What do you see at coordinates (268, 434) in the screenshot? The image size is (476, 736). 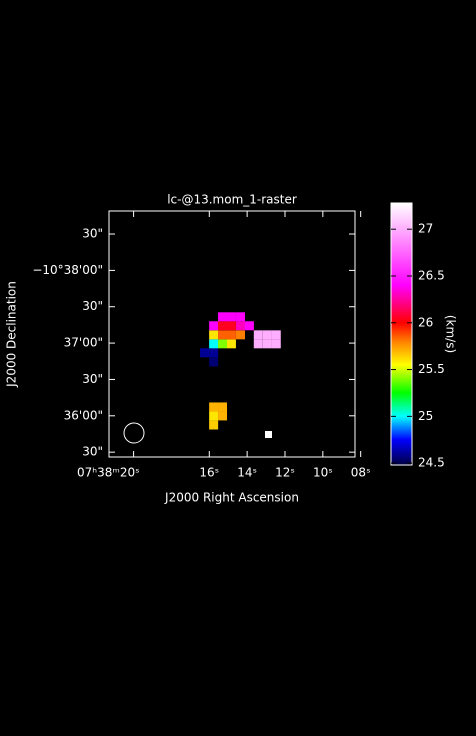 I see `scale-marker` at bounding box center [268, 434].